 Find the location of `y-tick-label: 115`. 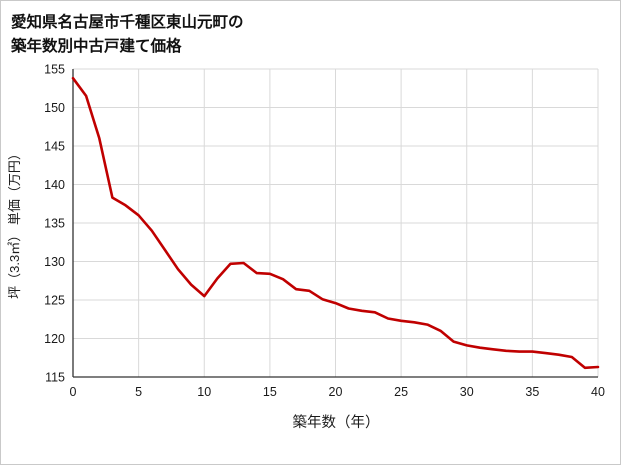

y-tick-label: 115 is located at coordinates (55, 378).